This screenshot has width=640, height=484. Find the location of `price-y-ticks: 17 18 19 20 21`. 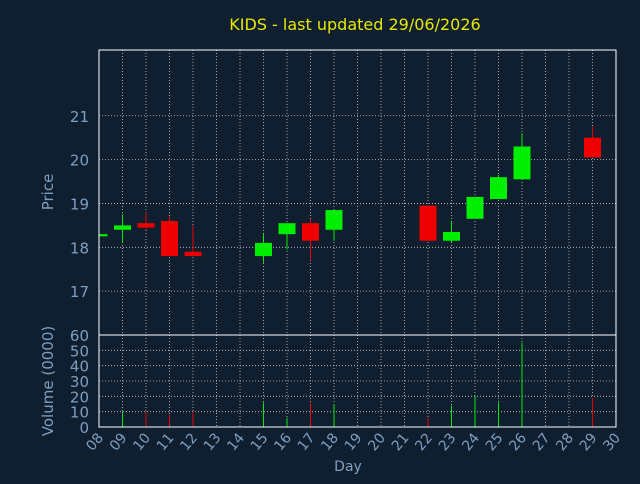

price-y-ticks: 17 18 19 20 21 is located at coordinates (79, 204).